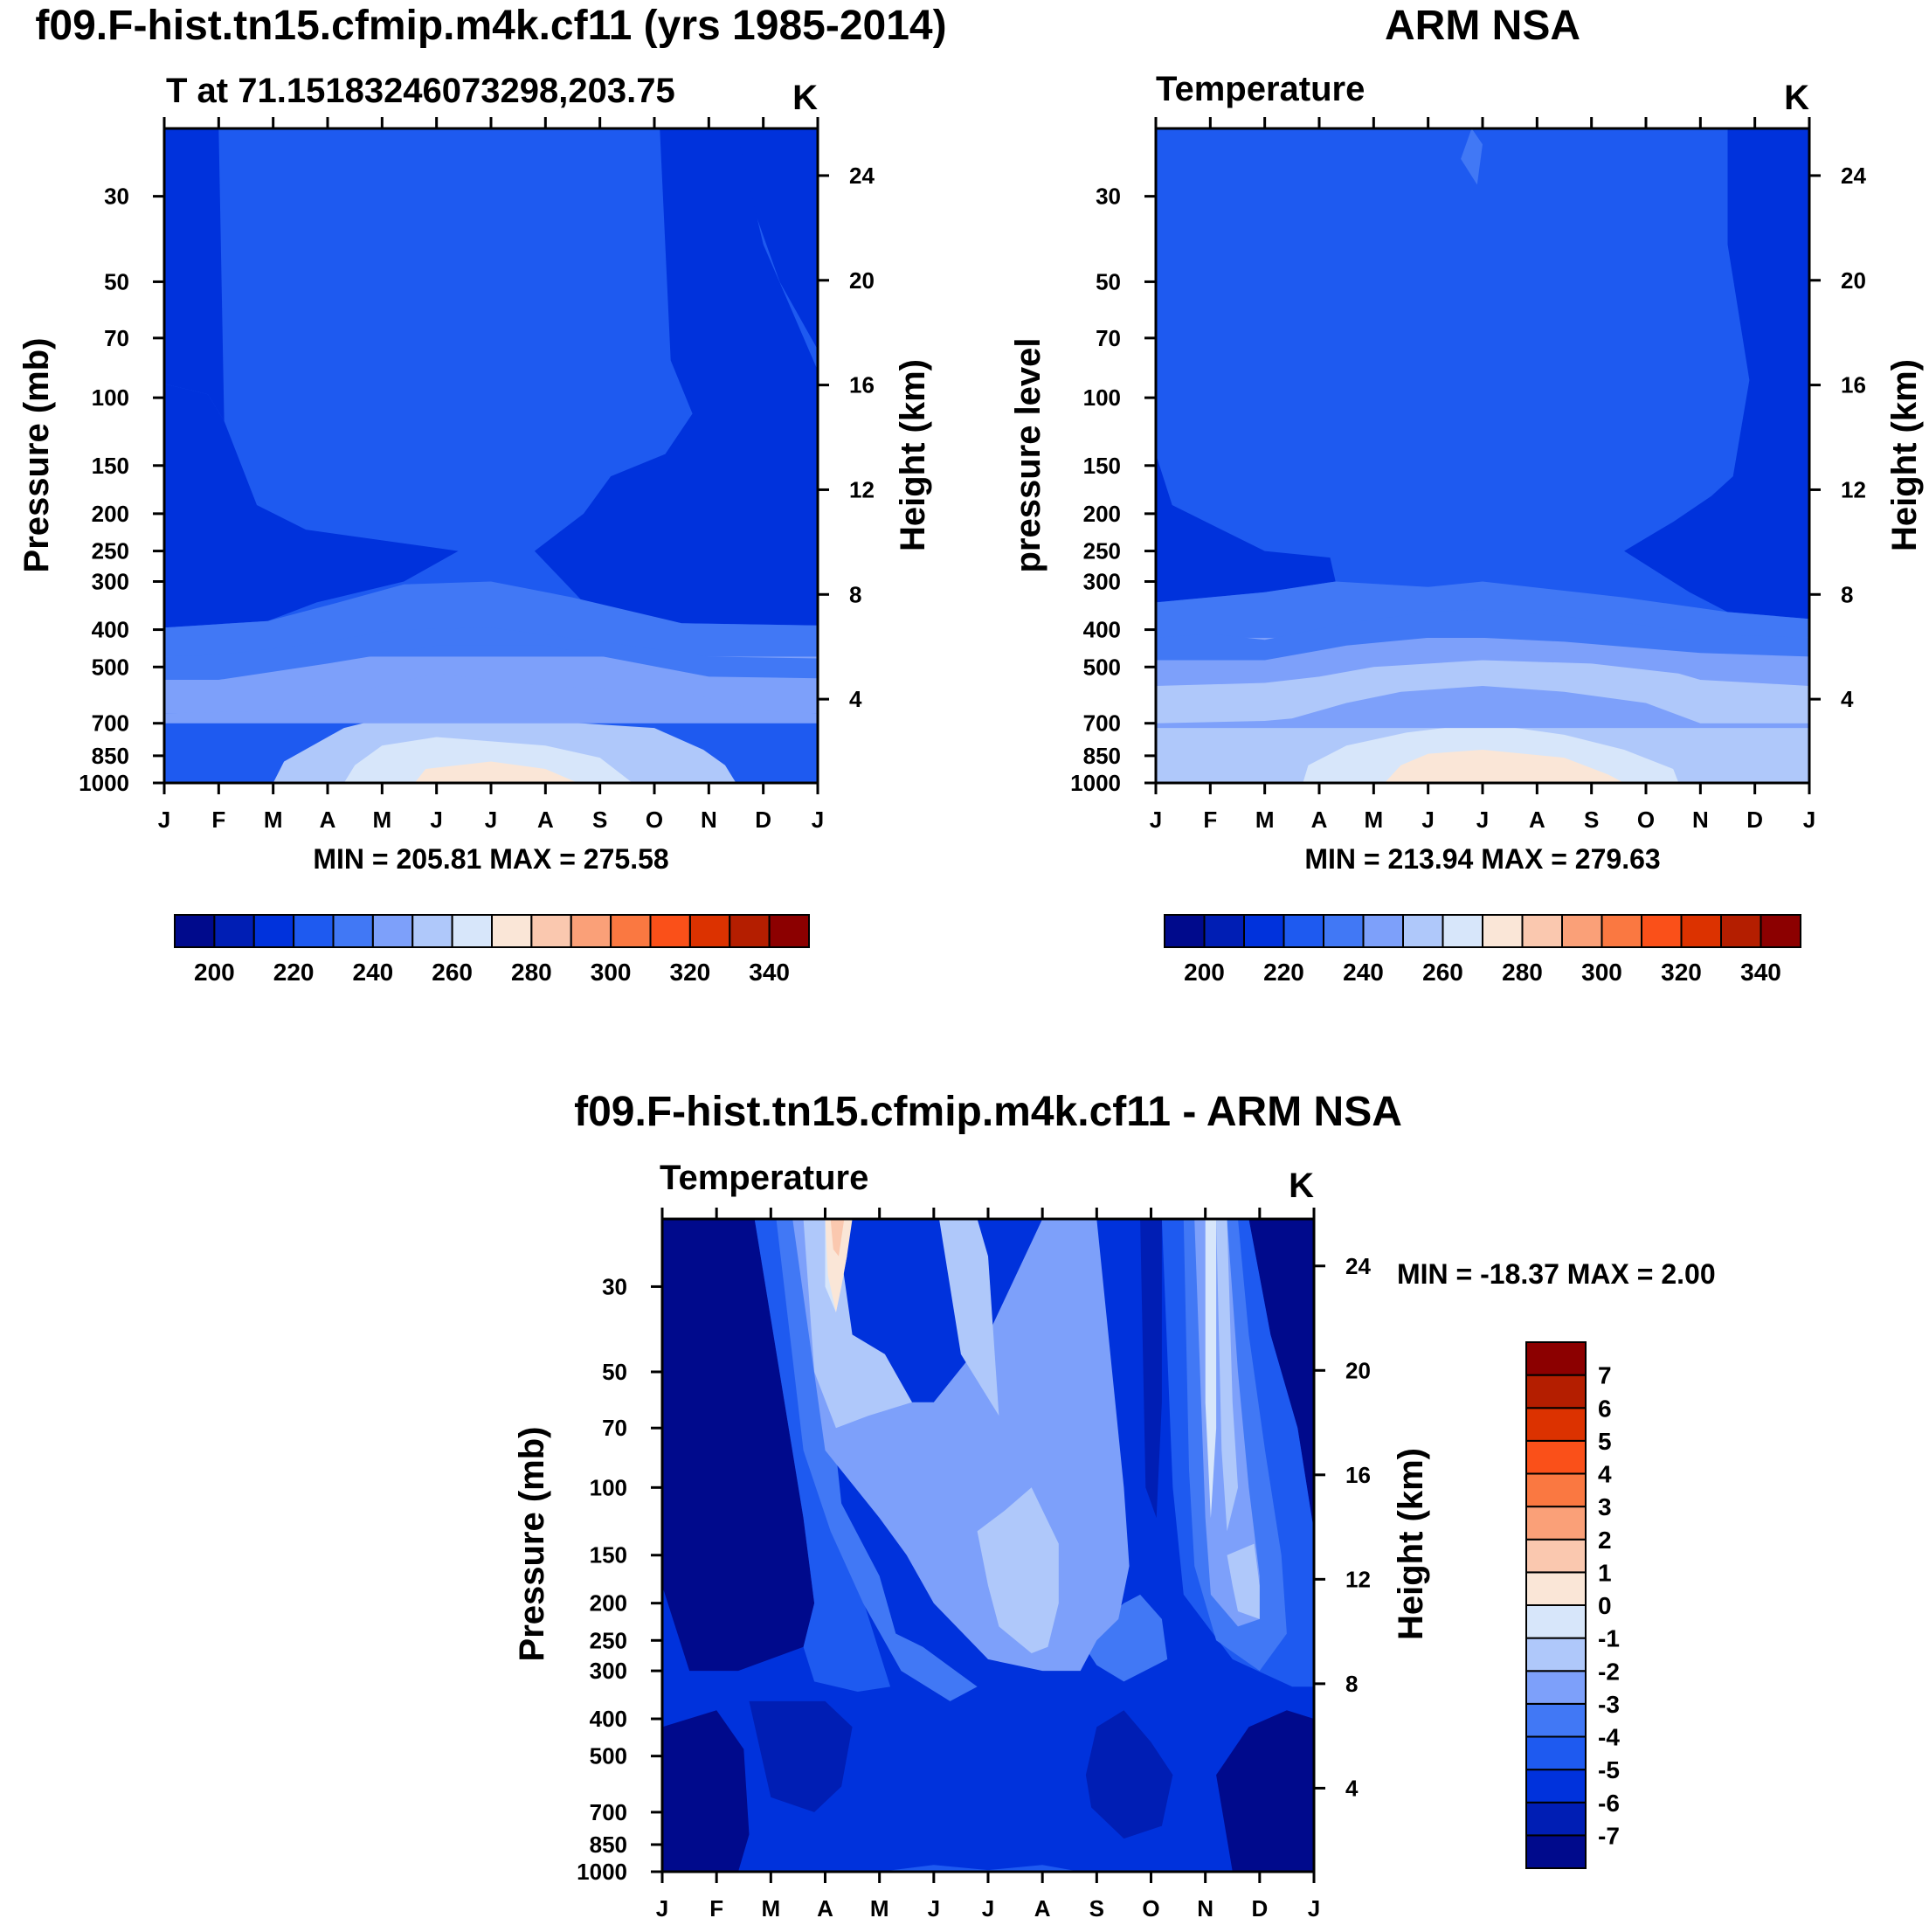  What do you see at coordinates (117, 338) in the screenshot?
I see `pressure-tick-label: 70` at bounding box center [117, 338].